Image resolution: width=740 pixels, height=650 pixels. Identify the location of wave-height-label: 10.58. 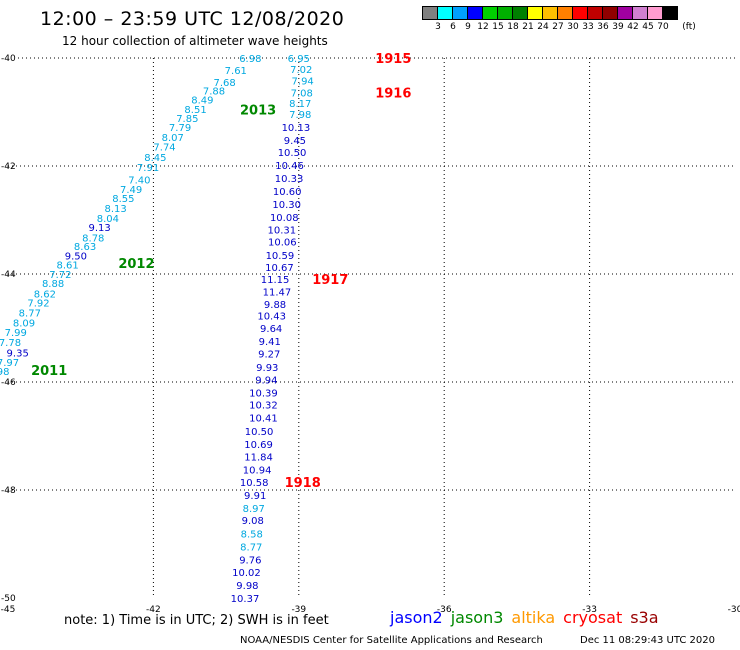
(254, 483).